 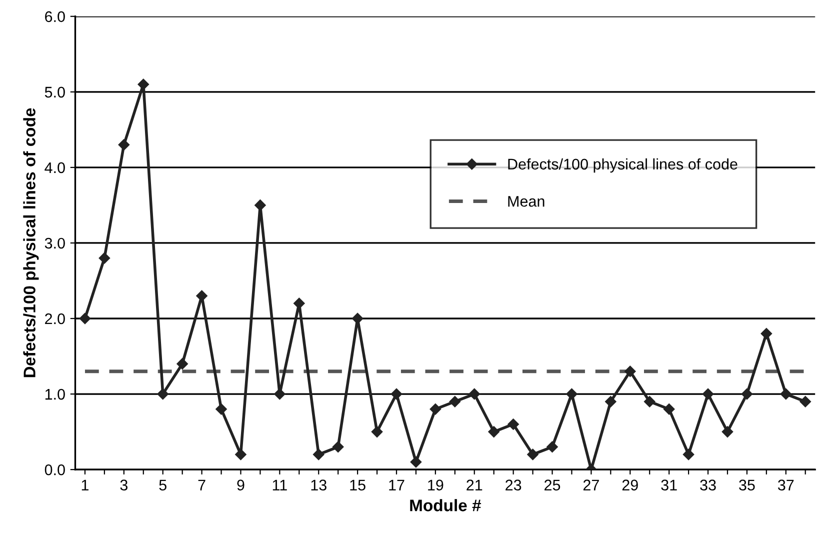 What do you see at coordinates (54, 470) in the screenshot?
I see `y-tick-label: 0.0` at bounding box center [54, 470].